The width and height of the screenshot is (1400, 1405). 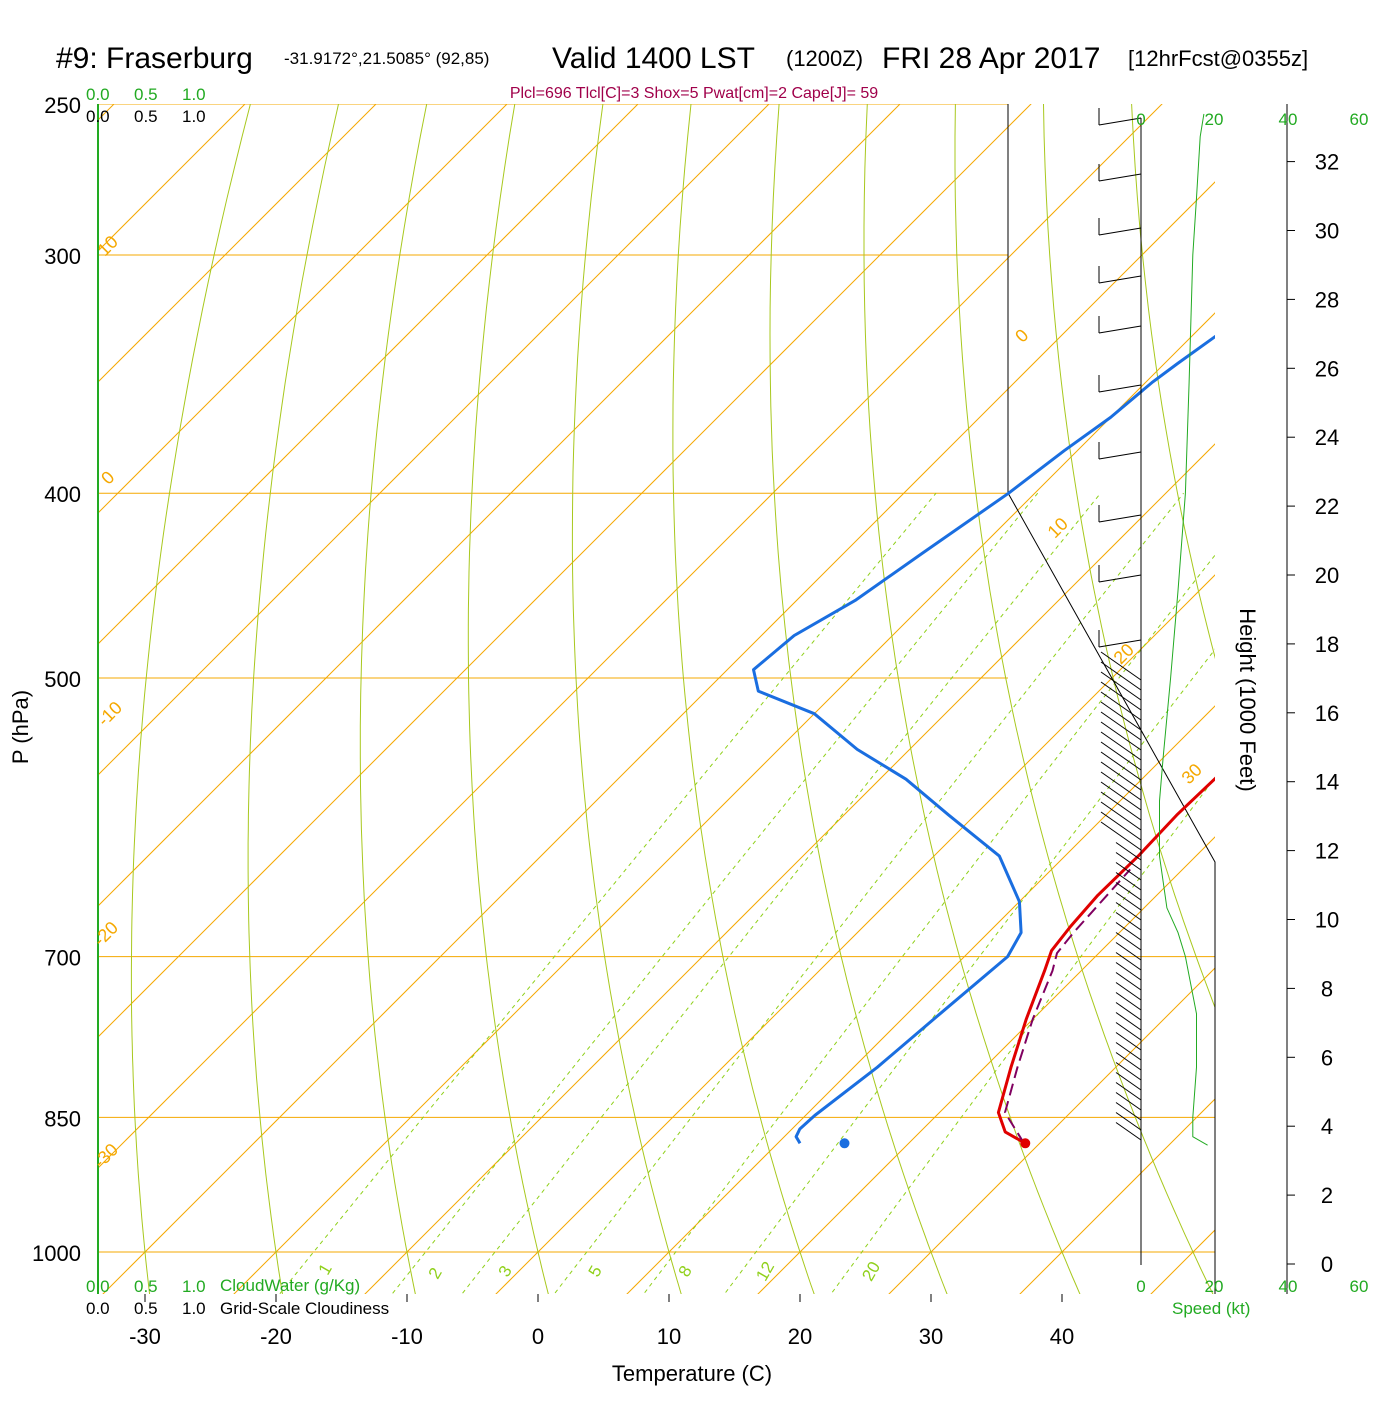 I want to click on height-tick-label: 8, so click(x=1327, y=988).